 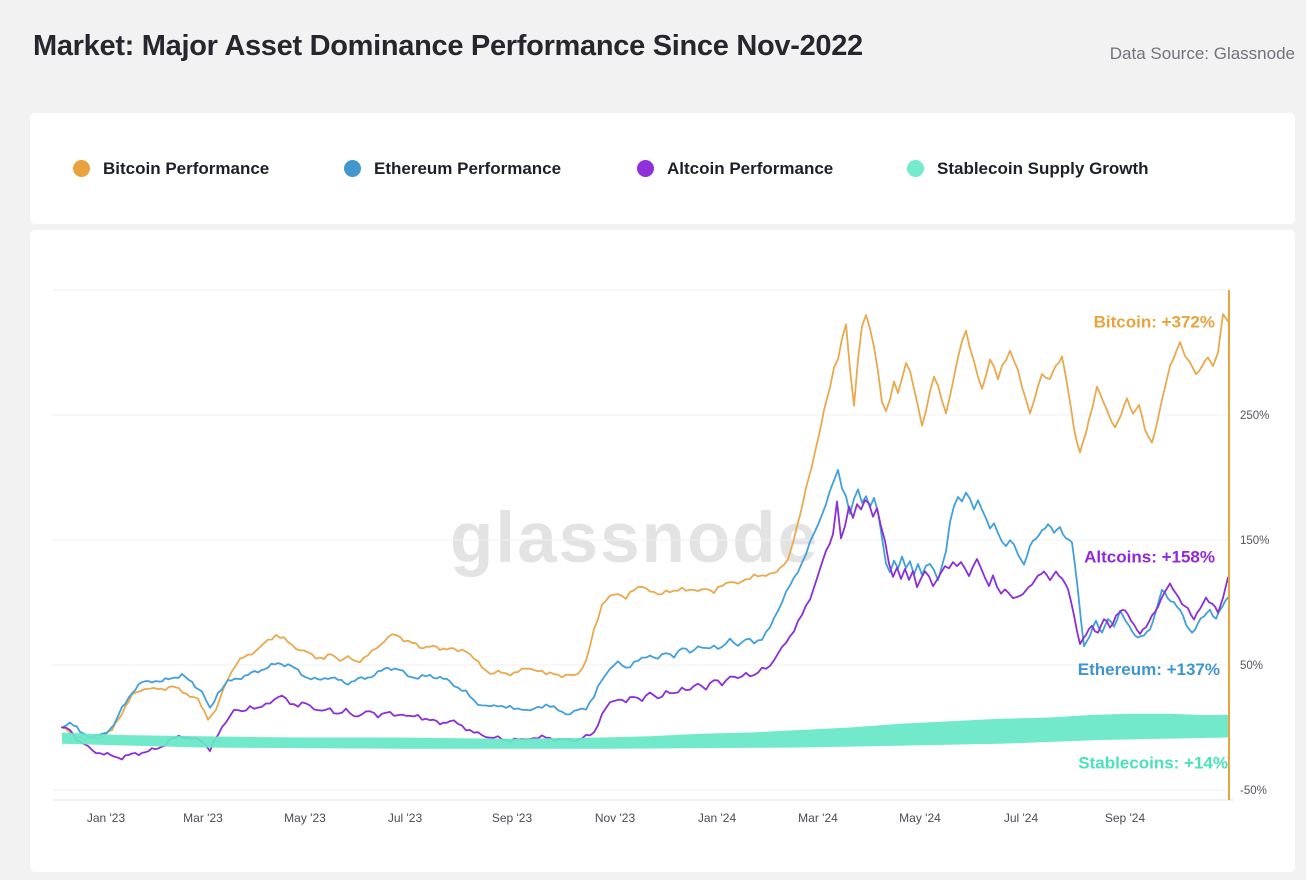 What do you see at coordinates (1253, 791) in the screenshot?
I see `y-axis-tick-label: -50%` at bounding box center [1253, 791].